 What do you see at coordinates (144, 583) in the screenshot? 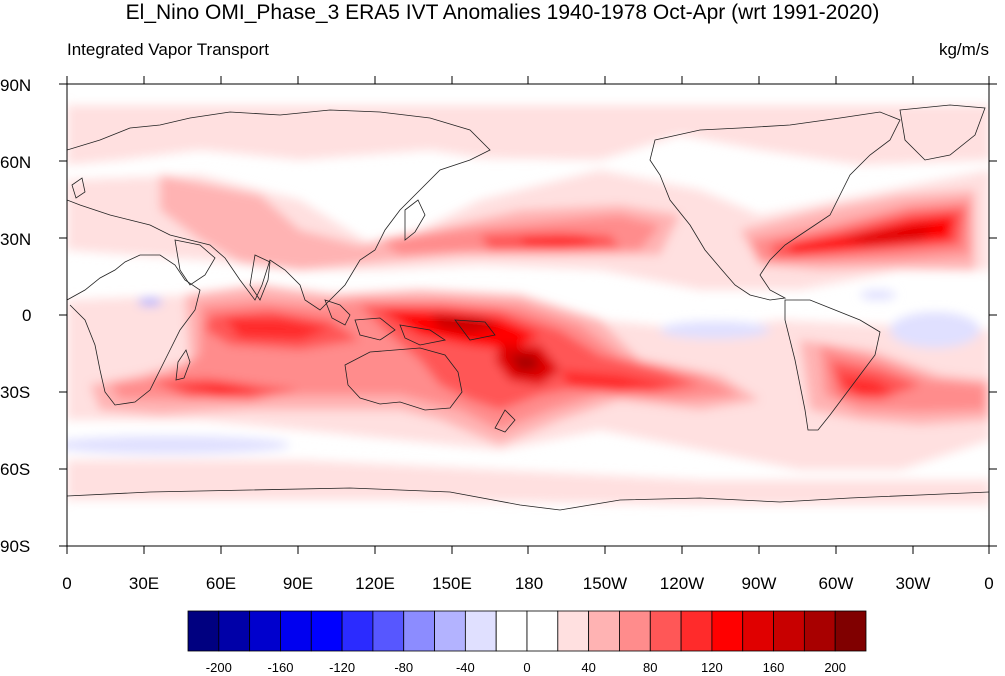
I see `lon-label-30e: 30E` at bounding box center [144, 583].